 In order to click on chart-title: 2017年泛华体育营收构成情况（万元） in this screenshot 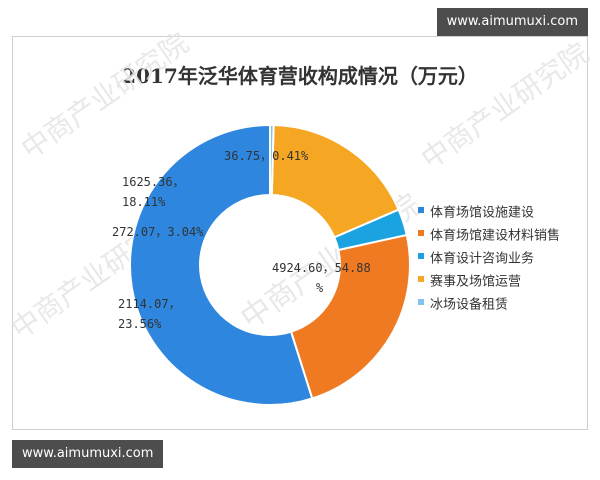, I will do `click(300, 76)`.